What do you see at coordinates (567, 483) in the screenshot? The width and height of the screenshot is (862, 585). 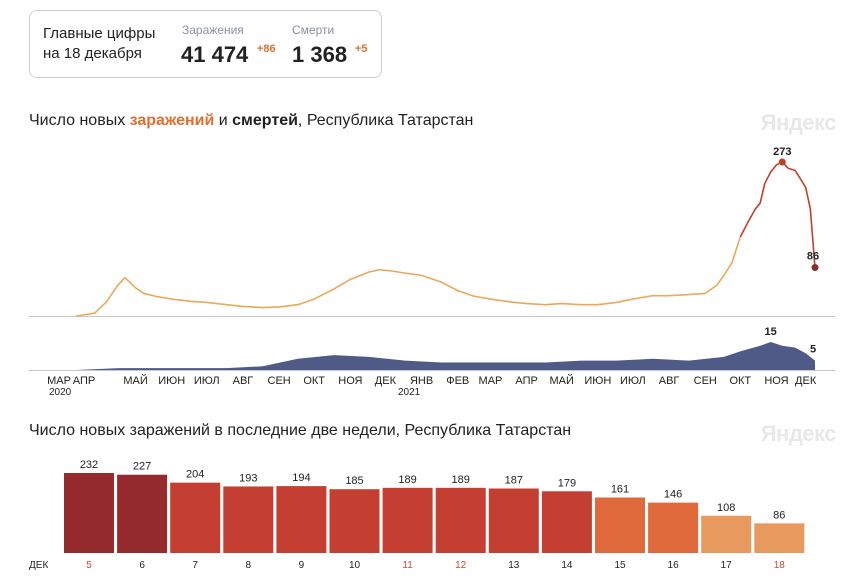 I see `bar-value-14: 179` at bounding box center [567, 483].